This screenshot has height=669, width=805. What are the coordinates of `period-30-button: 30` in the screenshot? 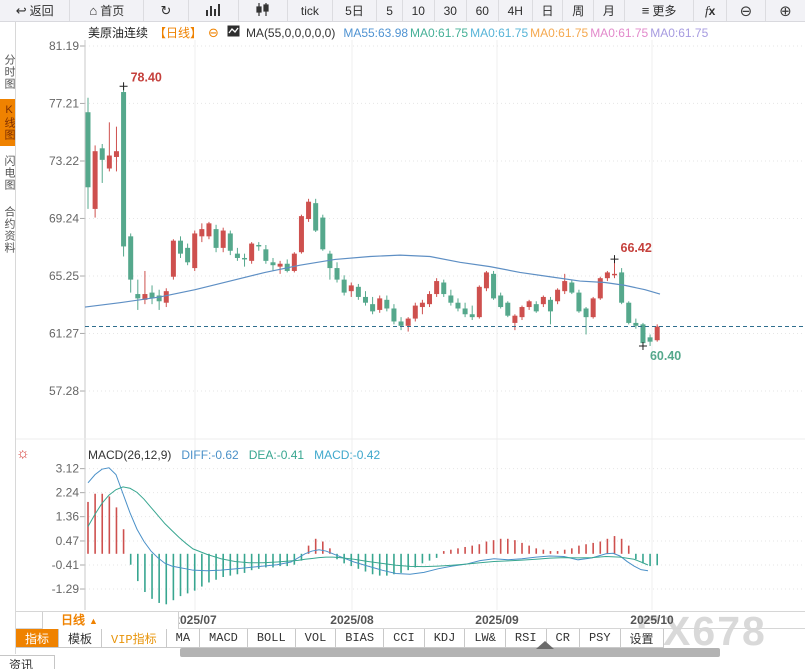 It's located at (451, 10).